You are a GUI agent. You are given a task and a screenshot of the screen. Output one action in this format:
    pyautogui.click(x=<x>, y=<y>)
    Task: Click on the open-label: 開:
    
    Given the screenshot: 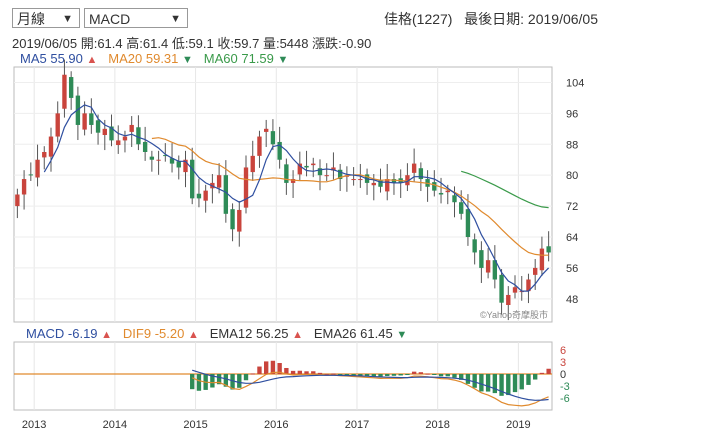 What is the action you would take?
    pyautogui.click(x=89, y=43)
    